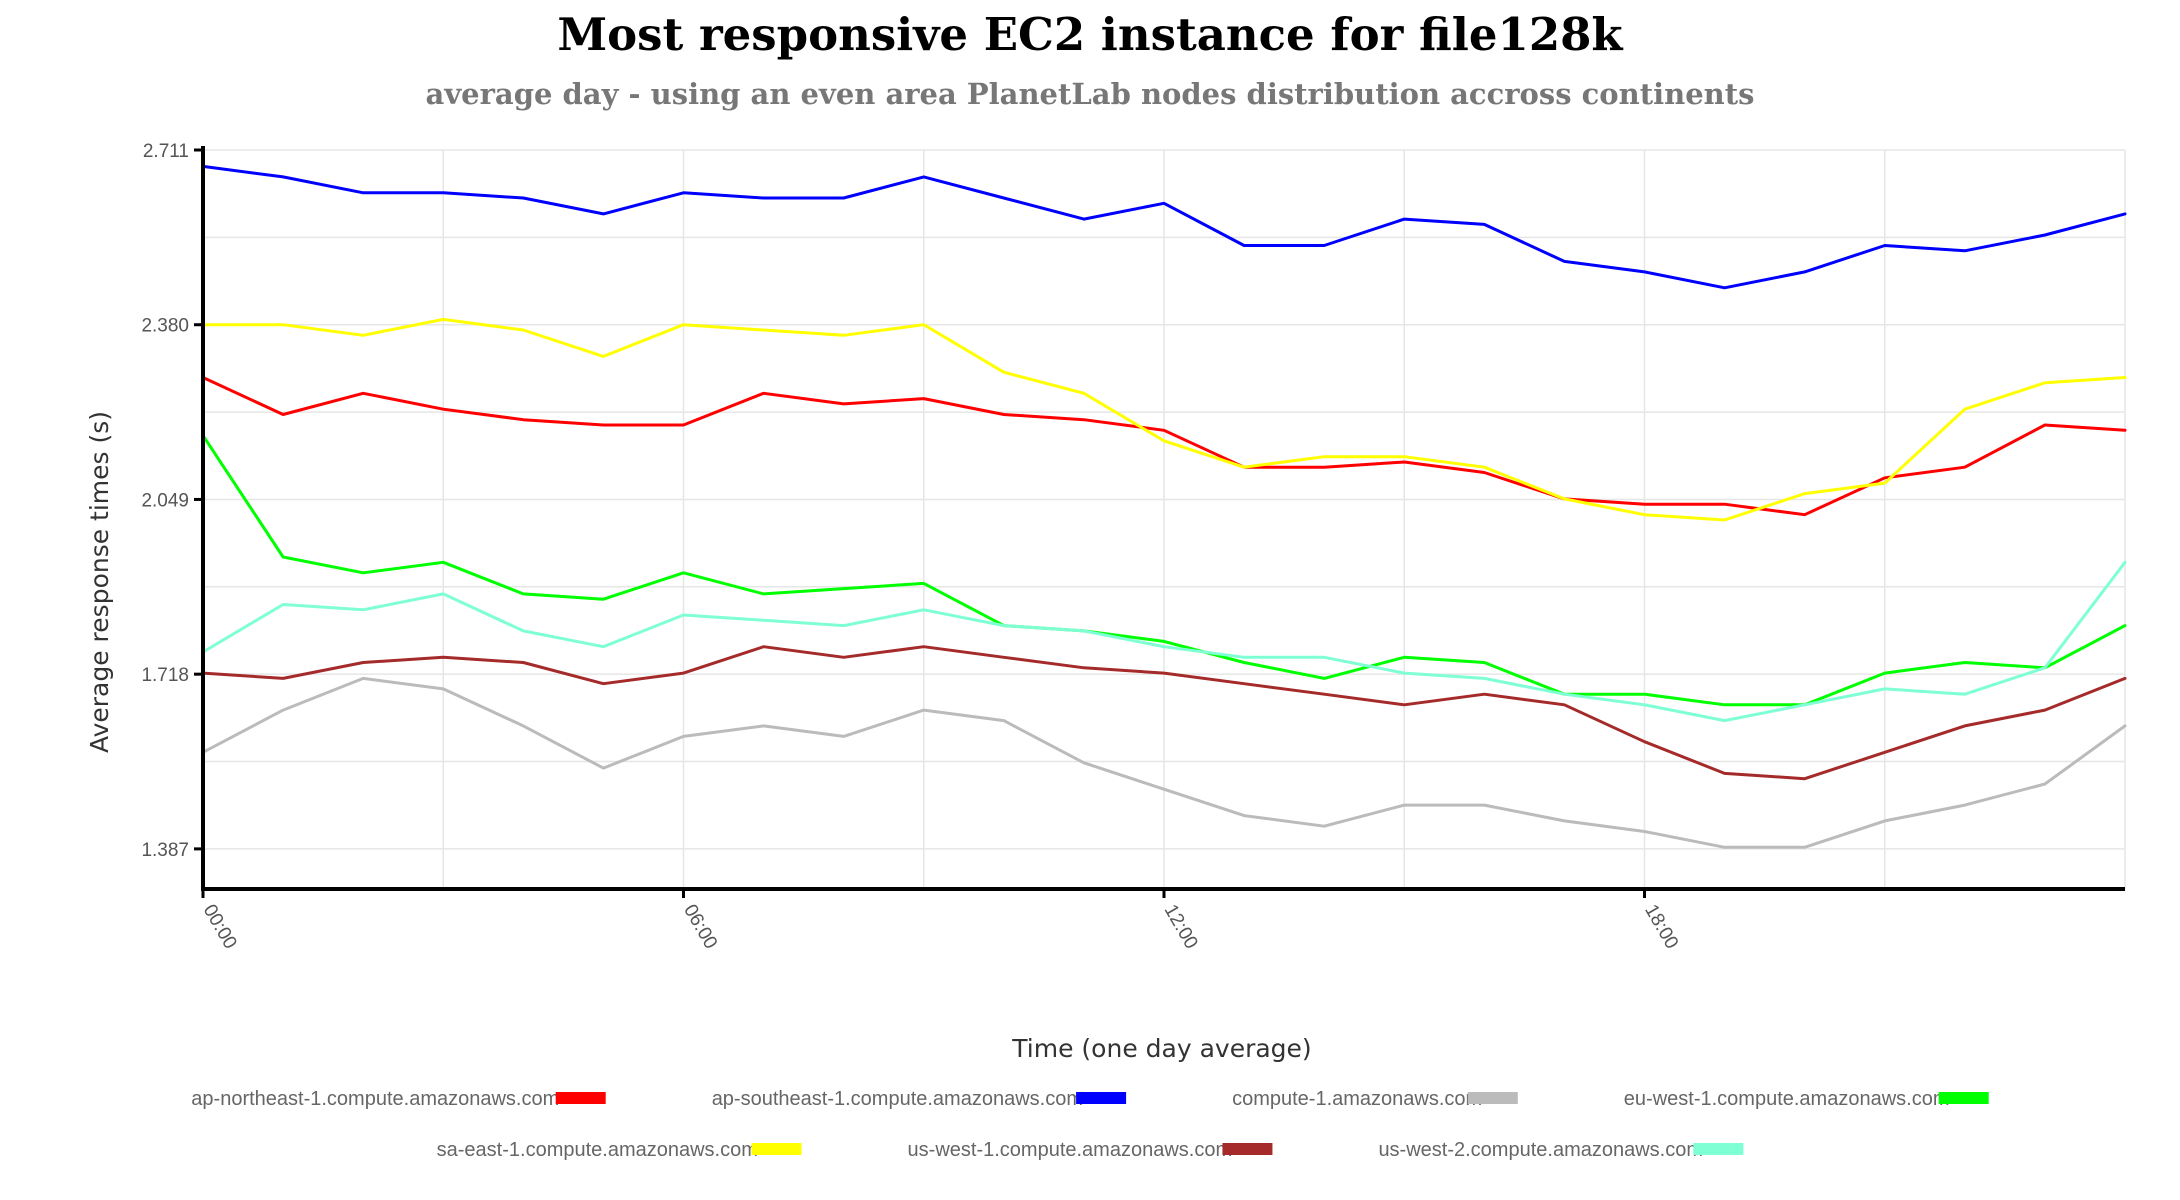  Describe the element at coordinates (1070, 1150) in the screenshot. I see `legend-label: us-west-1.compute.amazonaws.com` at that location.